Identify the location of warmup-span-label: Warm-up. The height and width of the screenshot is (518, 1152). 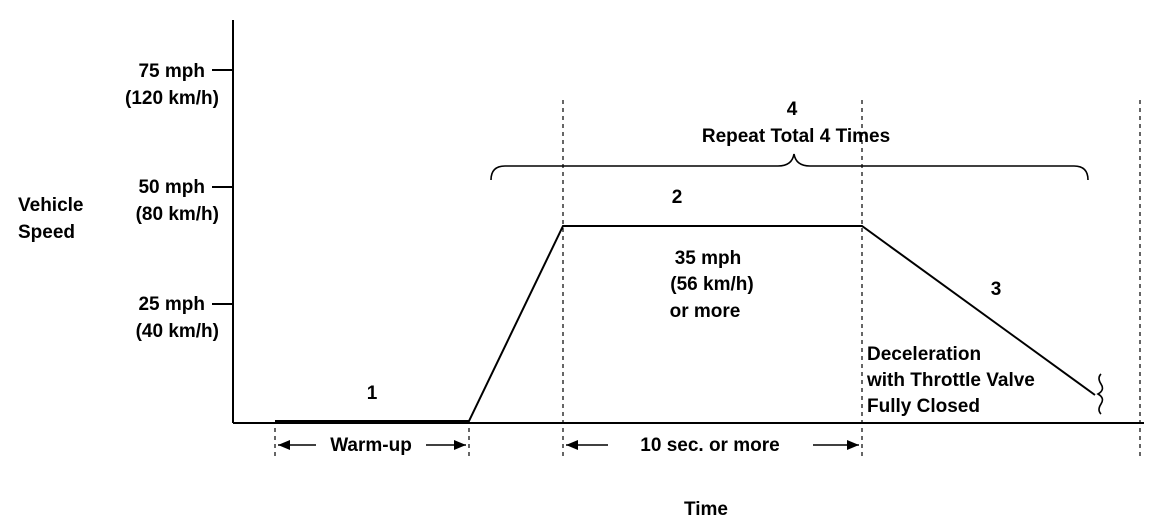
(371, 445).